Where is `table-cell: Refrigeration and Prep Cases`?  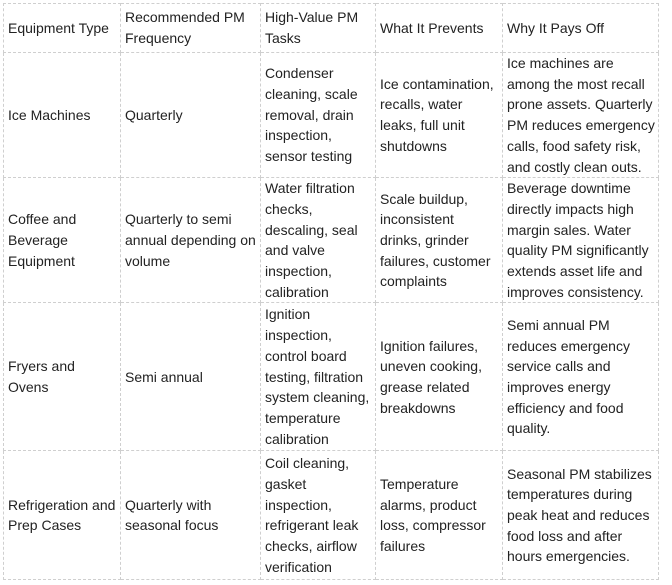 table-cell: Refrigeration and Prep Cases is located at coordinates (62, 515).